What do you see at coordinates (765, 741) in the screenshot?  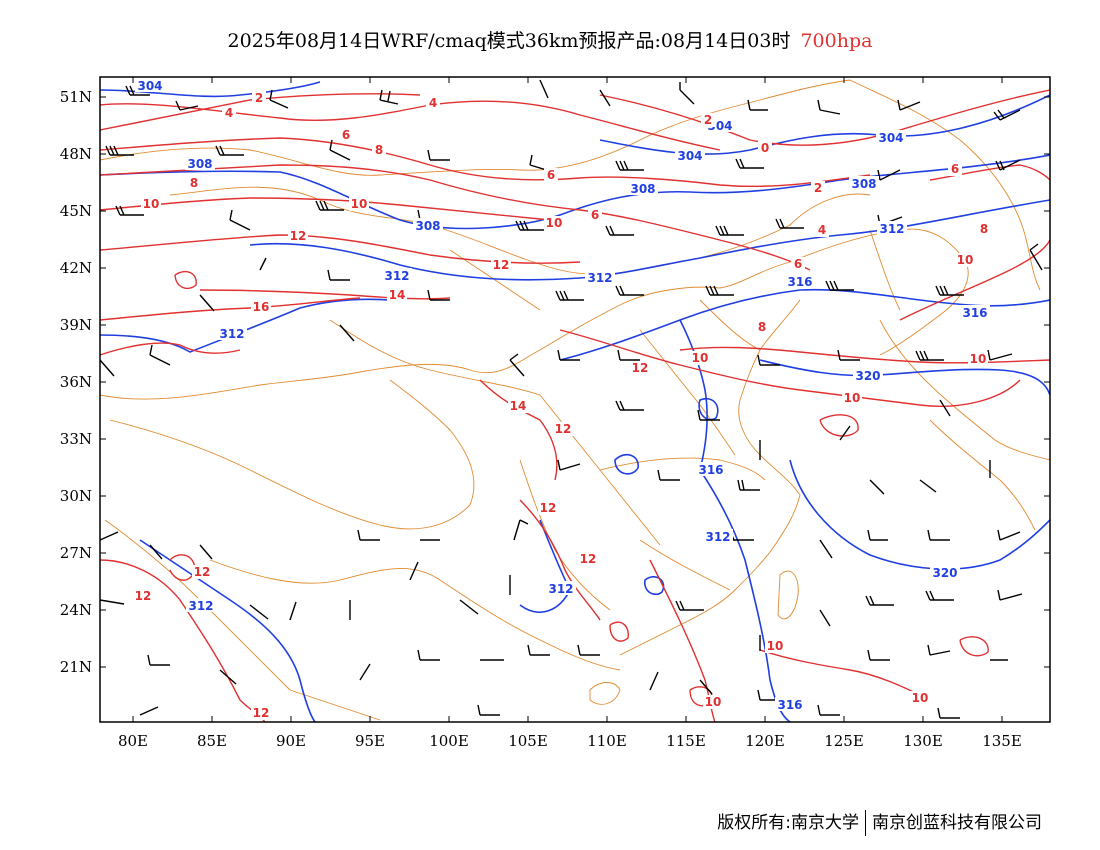 I see `lon-label: 120E` at bounding box center [765, 741].